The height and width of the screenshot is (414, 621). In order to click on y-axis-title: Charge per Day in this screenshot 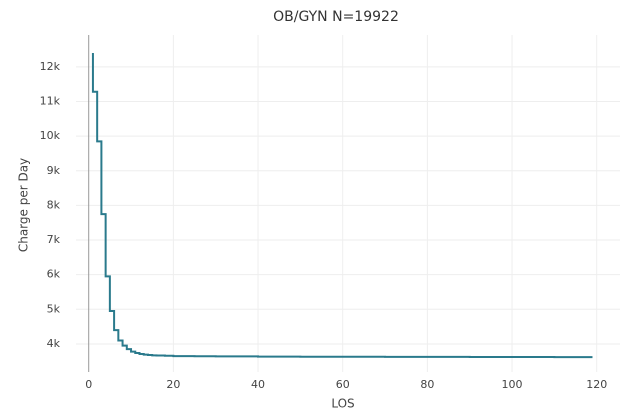, I will do `click(24, 205)`.